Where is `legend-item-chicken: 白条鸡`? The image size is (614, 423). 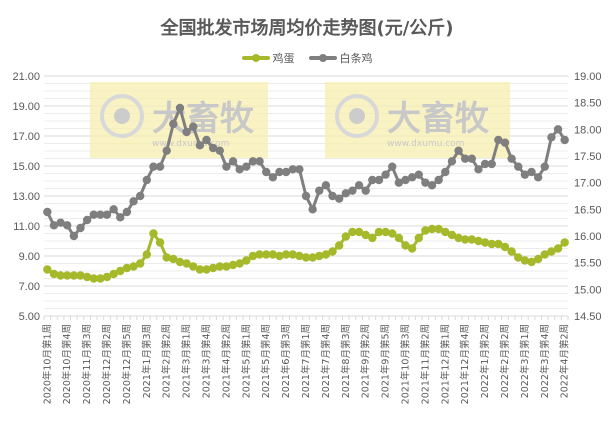 legend-item-chicken: 白条鸡 is located at coordinates (340, 58).